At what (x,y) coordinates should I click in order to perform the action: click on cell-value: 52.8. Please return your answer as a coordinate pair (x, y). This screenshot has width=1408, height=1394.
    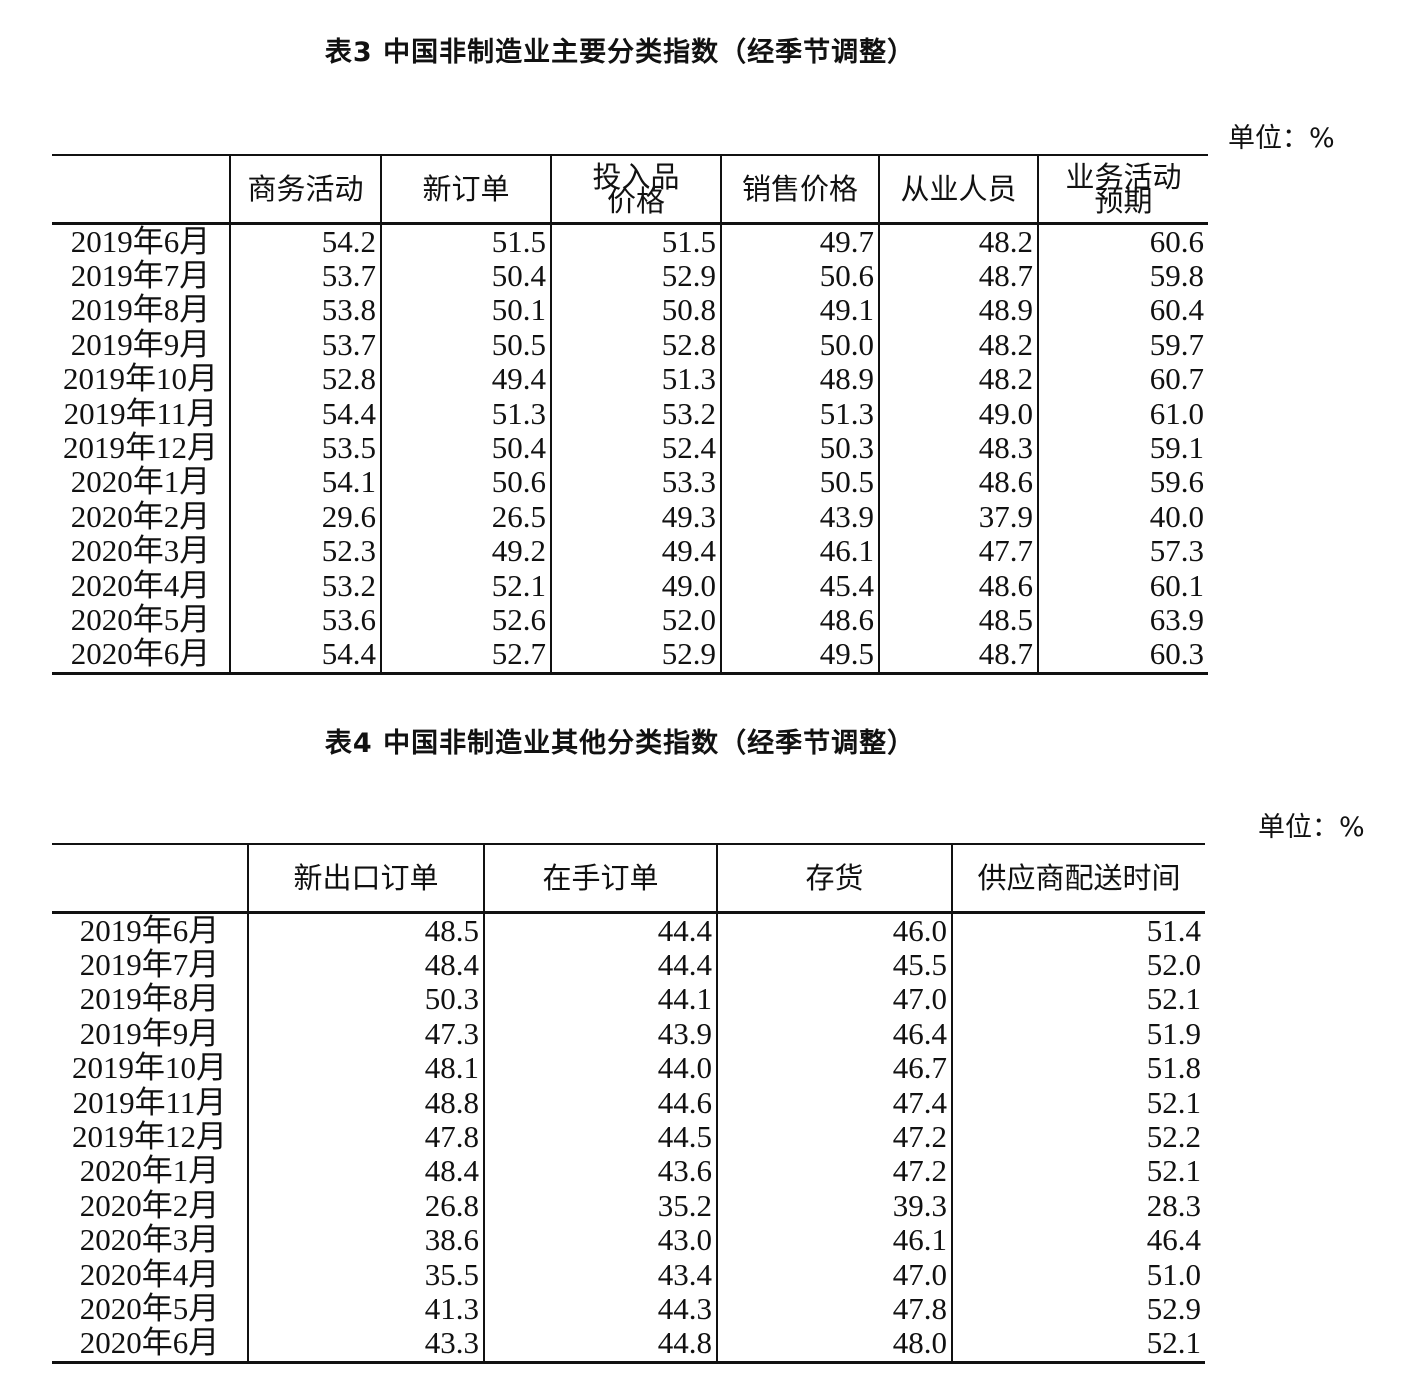
    Looking at the image, I should click on (635, 345).